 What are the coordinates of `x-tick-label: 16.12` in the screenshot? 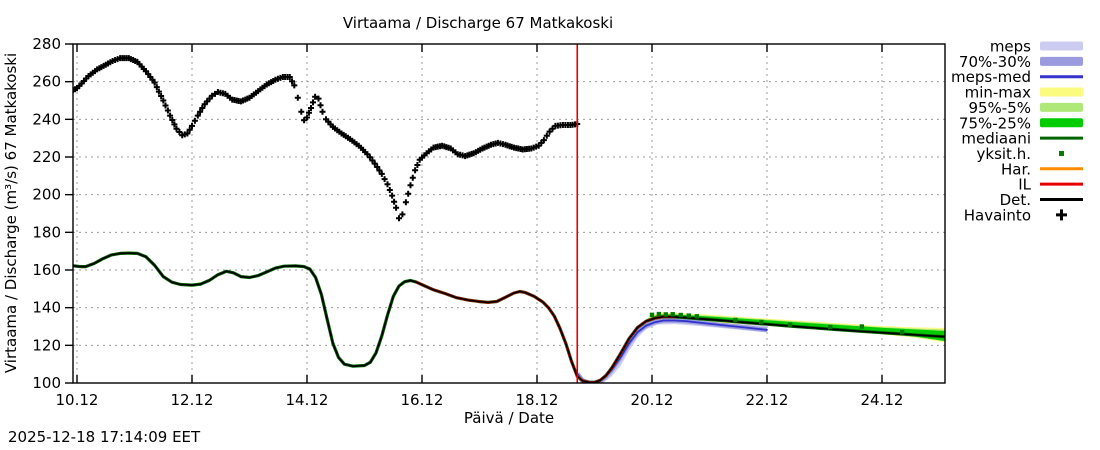 It's located at (422, 400).